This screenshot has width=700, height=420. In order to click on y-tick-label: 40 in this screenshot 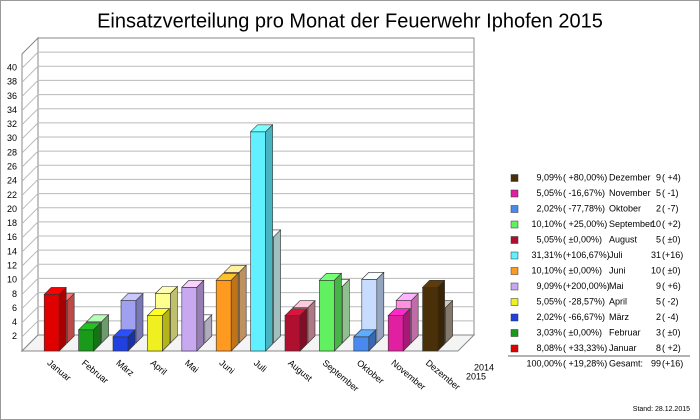, I will do `click(12, 68)`.